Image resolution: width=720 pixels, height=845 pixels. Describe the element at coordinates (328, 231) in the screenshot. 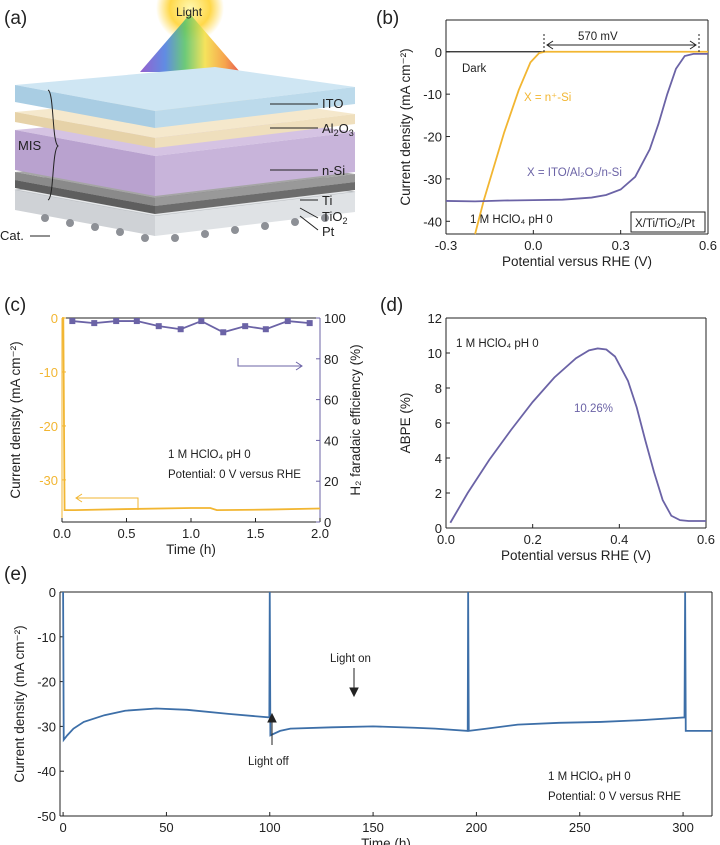

I see `label-pt: Pt` at that location.